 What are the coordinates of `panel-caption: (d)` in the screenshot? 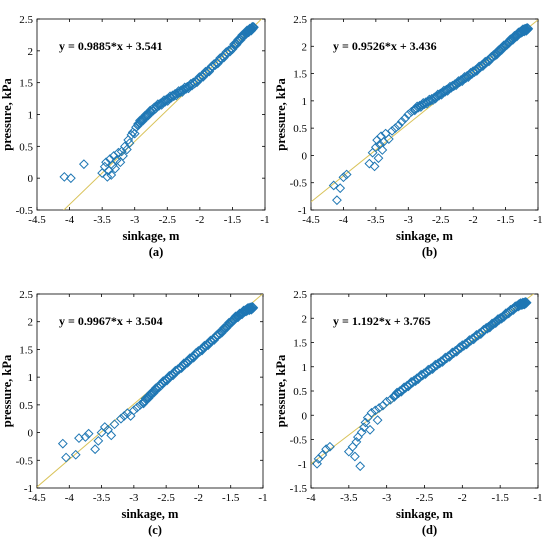 It's located at (429, 530).